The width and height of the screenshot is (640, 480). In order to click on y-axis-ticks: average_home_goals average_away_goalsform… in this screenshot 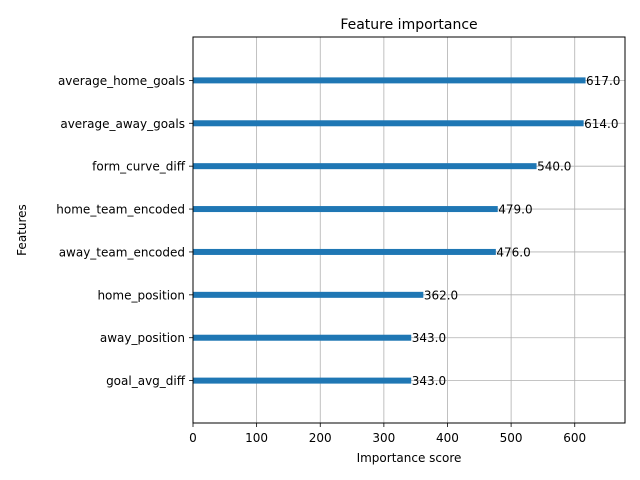, I will do `click(124, 231)`.